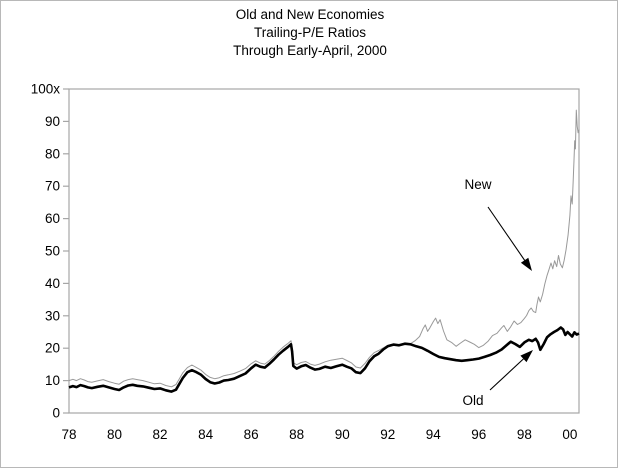 This screenshot has width=618, height=468. Describe the element at coordinates (472, 400) in the screenshot. I see `annotation-label-old: Old` at that location.